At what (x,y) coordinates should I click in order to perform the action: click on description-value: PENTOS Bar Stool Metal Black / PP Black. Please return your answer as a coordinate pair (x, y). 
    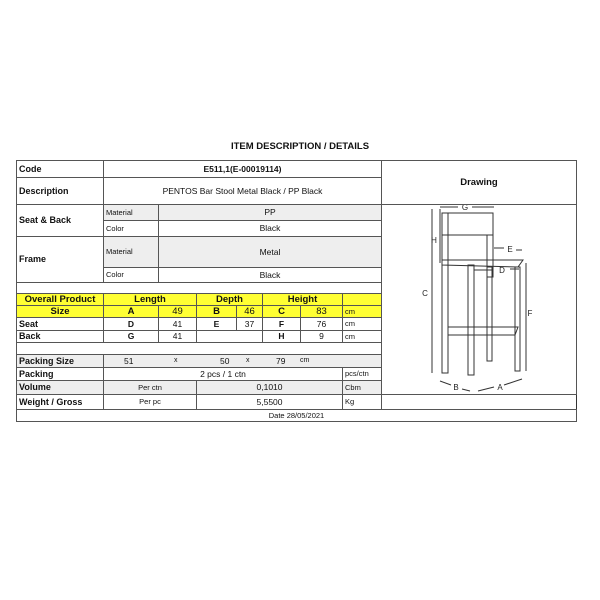
    Looking at the image, I should click on (242, 191).